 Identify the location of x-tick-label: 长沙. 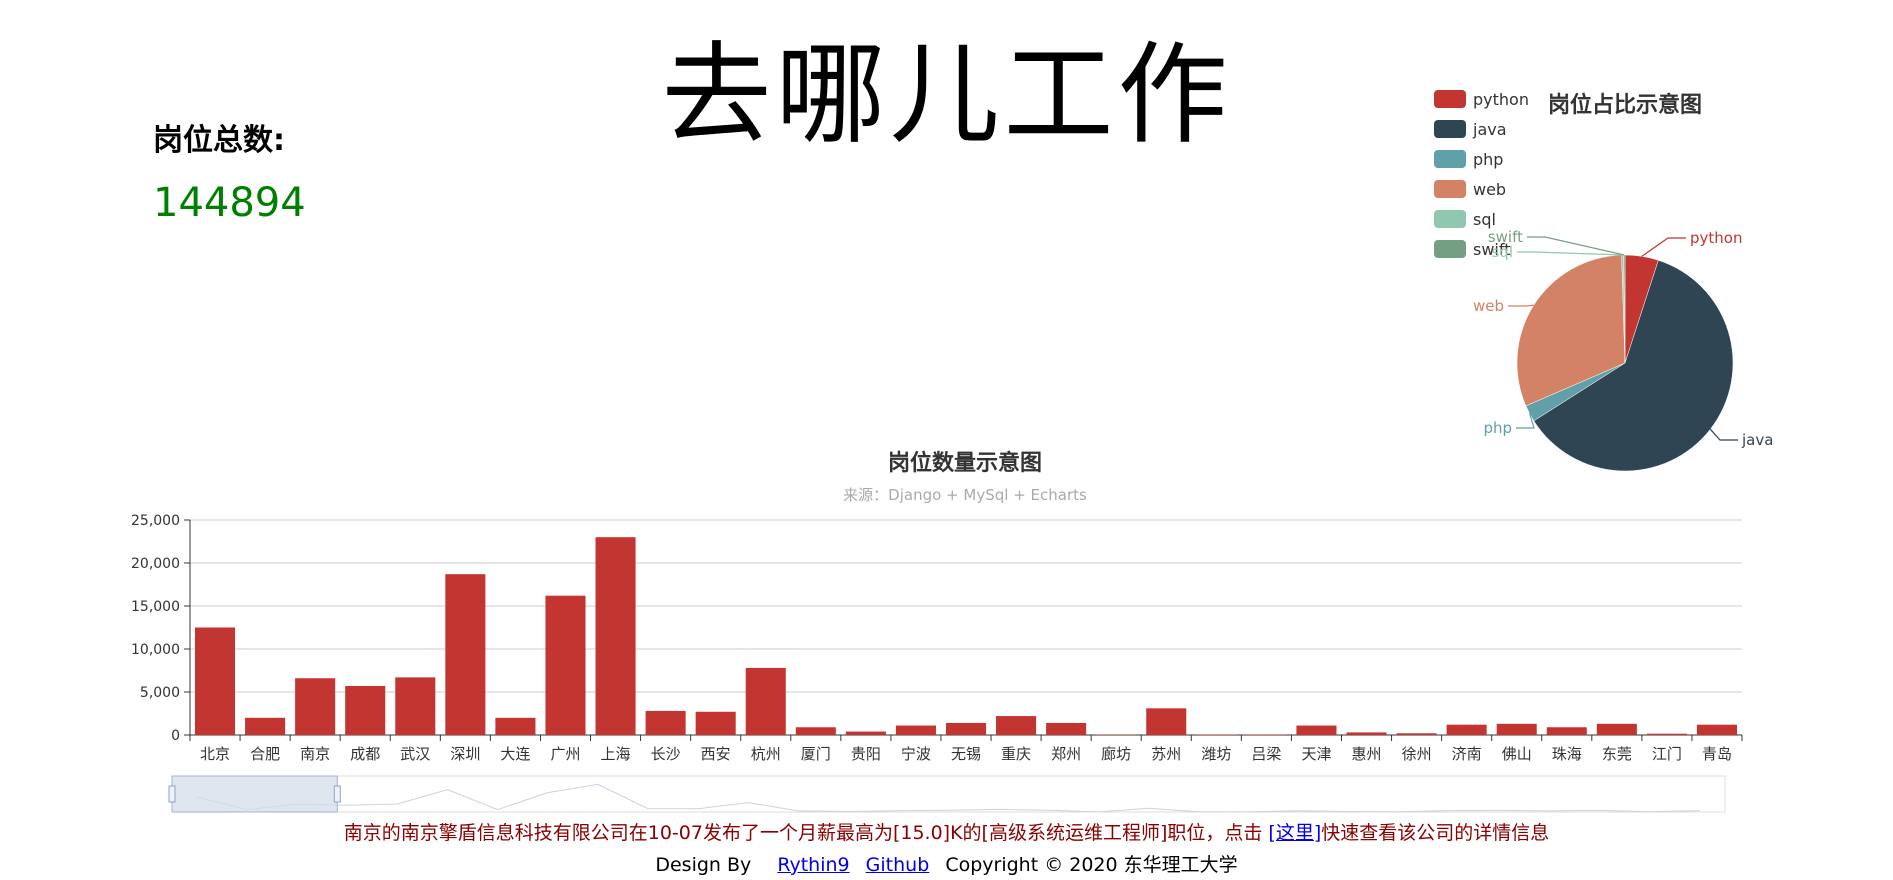
(666, 754).